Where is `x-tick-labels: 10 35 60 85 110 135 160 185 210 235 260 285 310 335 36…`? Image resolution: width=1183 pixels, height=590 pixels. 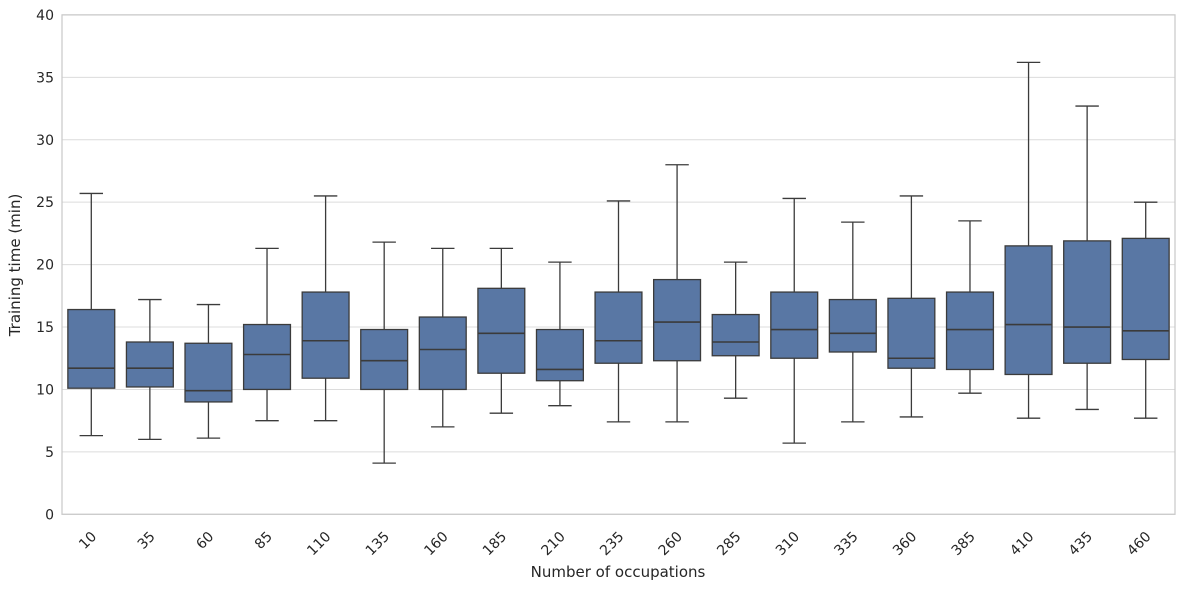 x-tick-labels: 10 35 60 85 110 135 160 185 210 235 260 285 310 335 36… is located at coordinates (615, 544).